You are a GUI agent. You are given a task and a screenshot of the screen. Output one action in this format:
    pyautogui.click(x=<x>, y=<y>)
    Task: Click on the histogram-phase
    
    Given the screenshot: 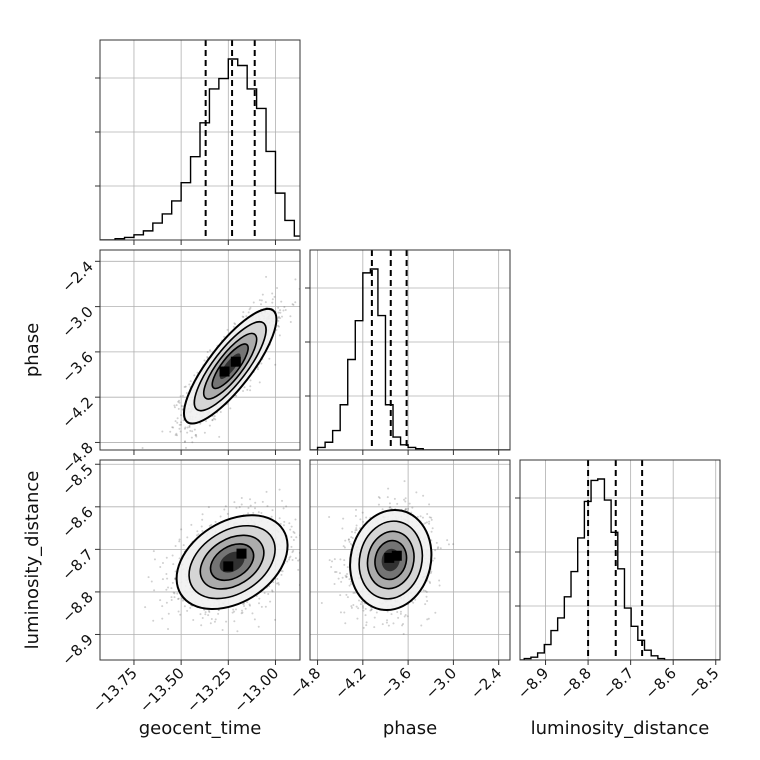 What is the action you would take?
    pyautogui.click(x=410, y=350)
    